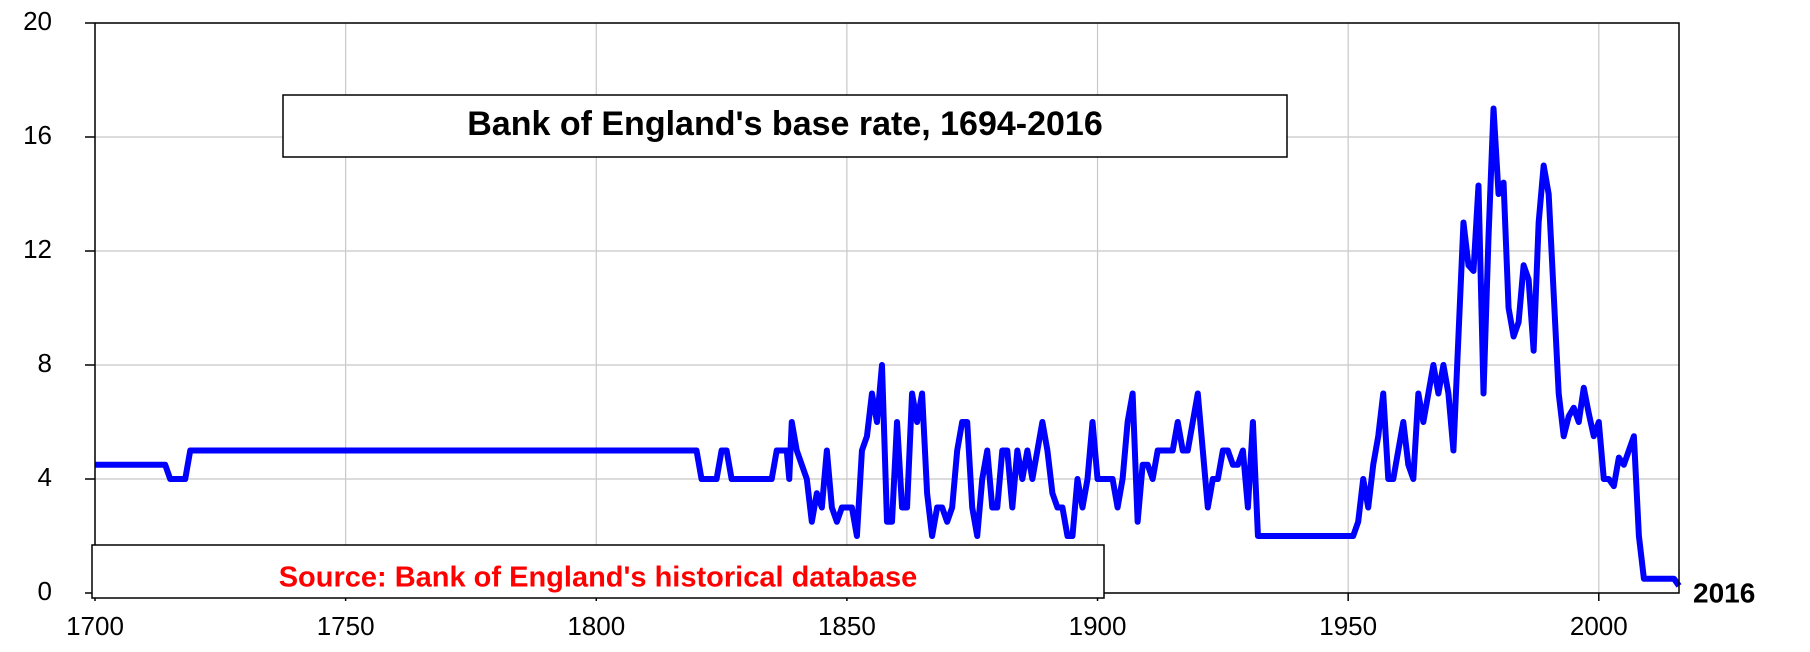 The height and width of the screenshot is (652, 1810). What do you see at coordinates (37, 135) in the screenshot?
I see `y-tick-label: 16` at bounding box center [37, 135].